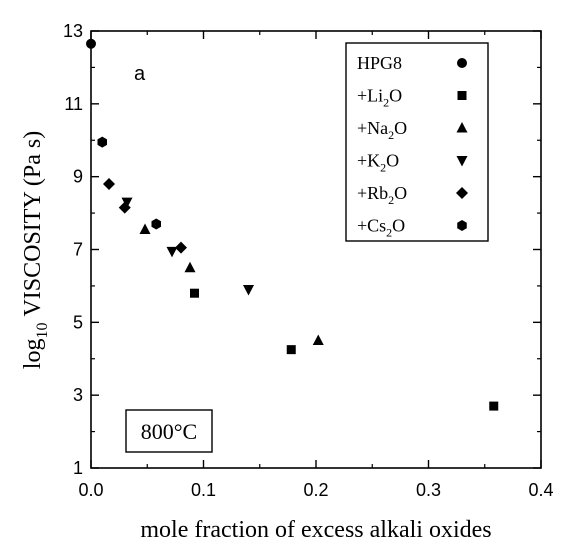 The image size is (564, 546). What do you see at coordinates (315, 530) in the screenshot?
I see `x-axis-label: mole fraction of excess alkali oxides` at bounding box center [315, 530].